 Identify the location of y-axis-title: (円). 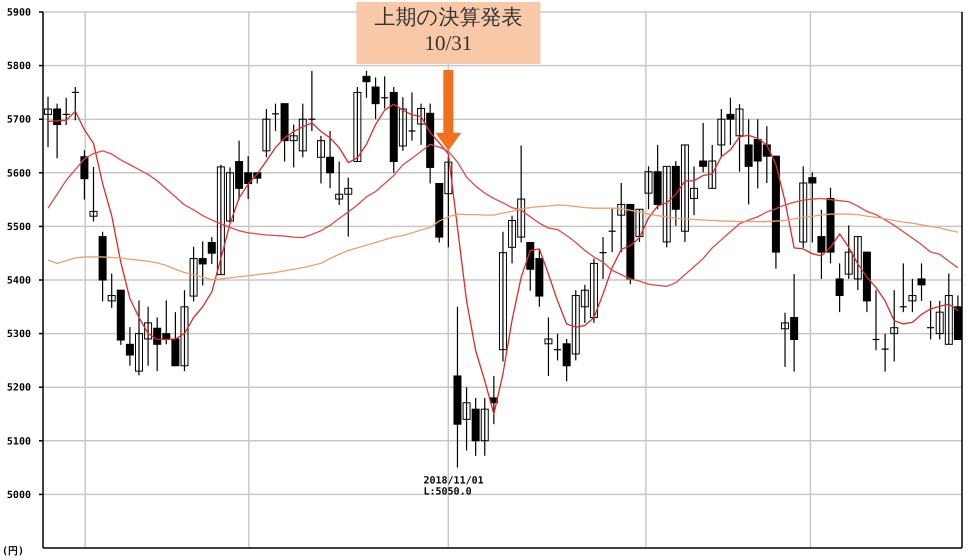
(13, 551).